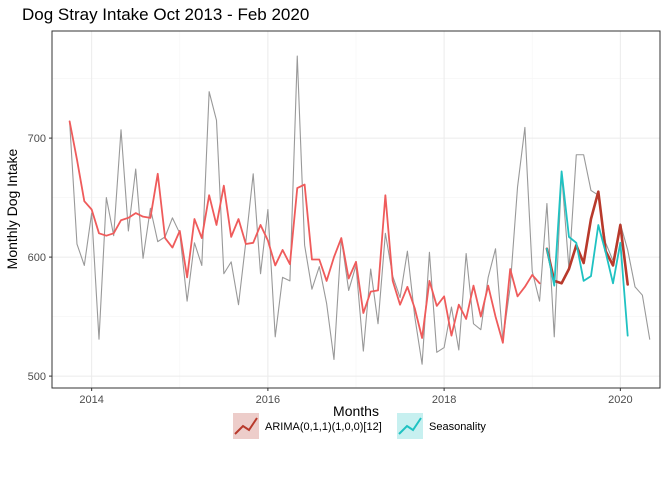 This screenshot has height=480, width=672. Describe the element at coordinates (457, 427) in the screenshot. I see `legend-label-seasonality: Seasonality` at that location.